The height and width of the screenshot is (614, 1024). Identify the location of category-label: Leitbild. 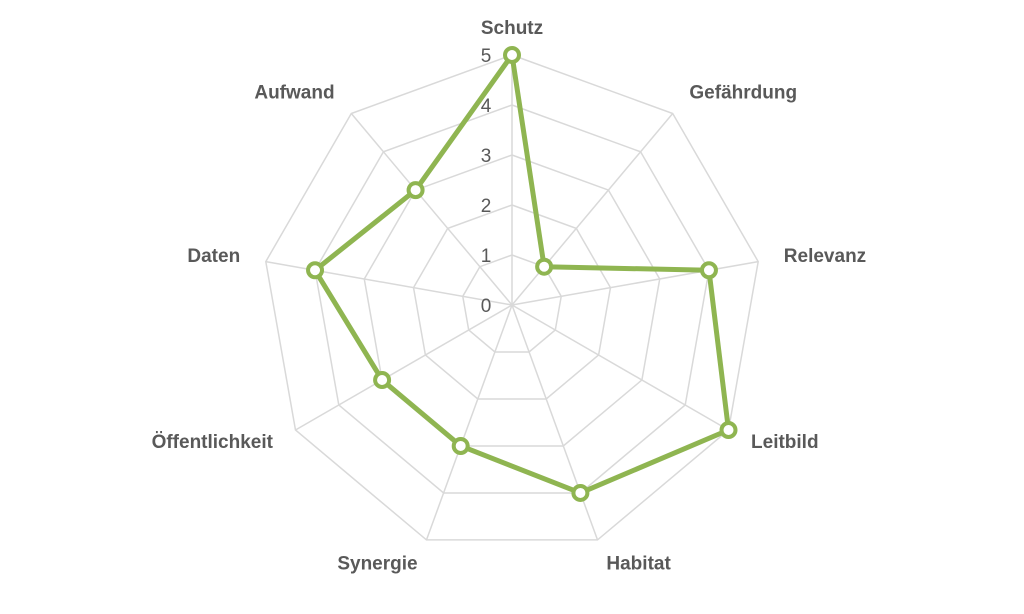
(785, 442).